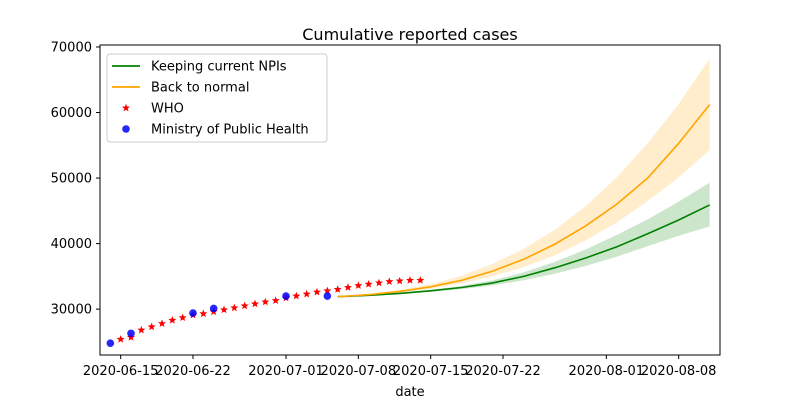 This screenshot has width=800, height=400. I want to click on observed-points, so click(265, 312).